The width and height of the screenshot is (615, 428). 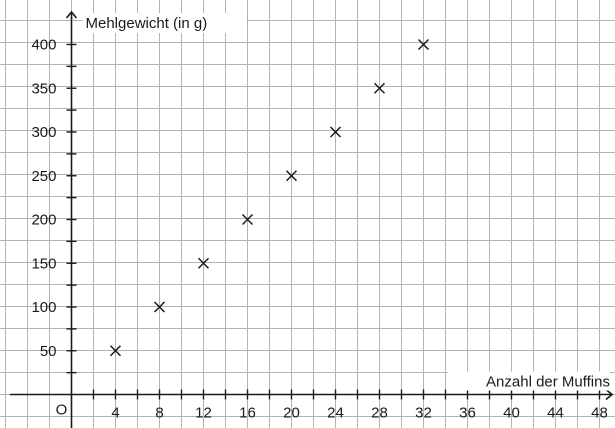 What do you see at coordinates (43, 132) in the screenshot?
I see `y-tick-label: 300` at bounding box center [43, 132].